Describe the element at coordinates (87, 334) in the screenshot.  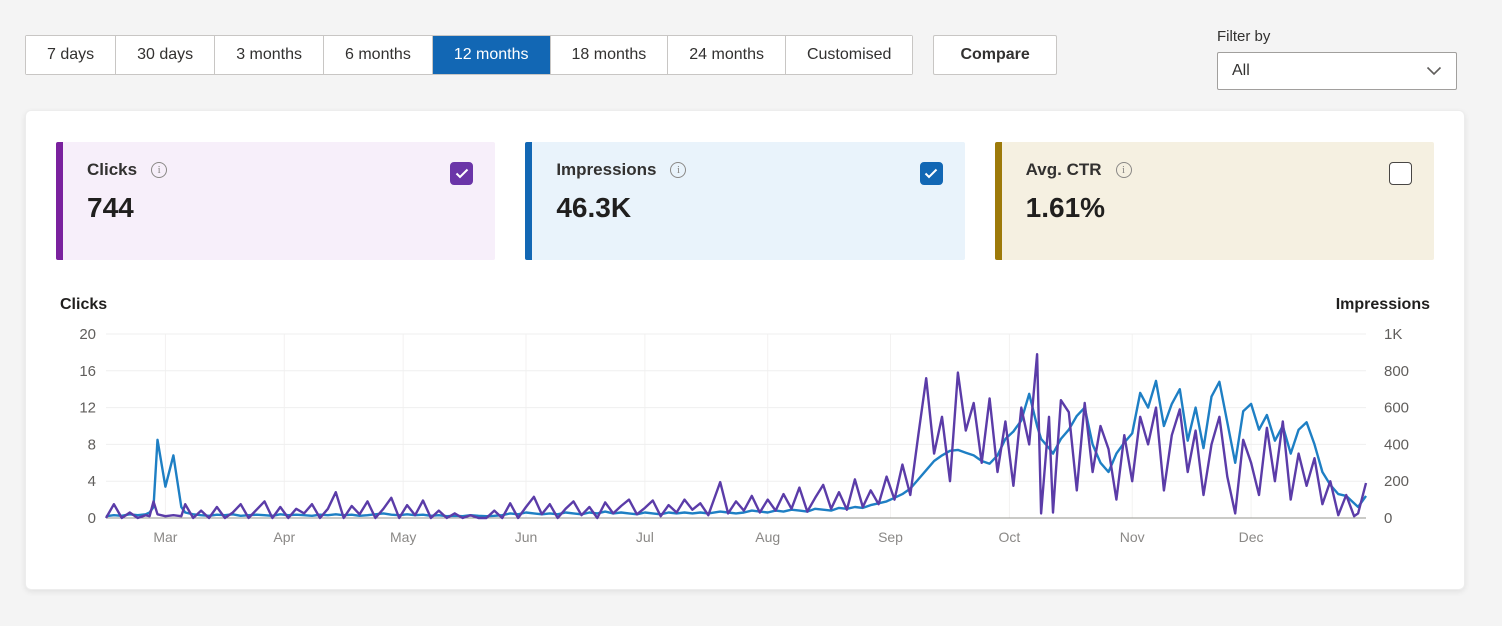
I see `svg-text: 20` at that location.